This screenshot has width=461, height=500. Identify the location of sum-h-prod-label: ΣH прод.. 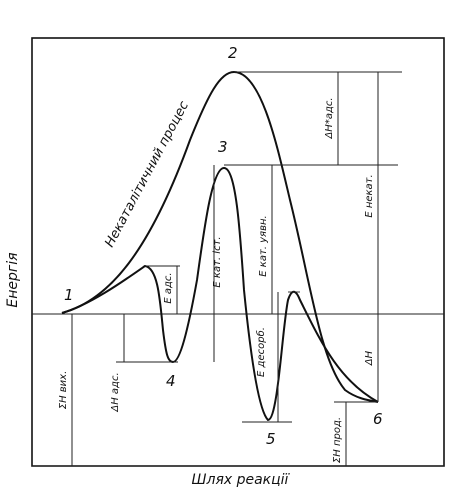
(337, 440).